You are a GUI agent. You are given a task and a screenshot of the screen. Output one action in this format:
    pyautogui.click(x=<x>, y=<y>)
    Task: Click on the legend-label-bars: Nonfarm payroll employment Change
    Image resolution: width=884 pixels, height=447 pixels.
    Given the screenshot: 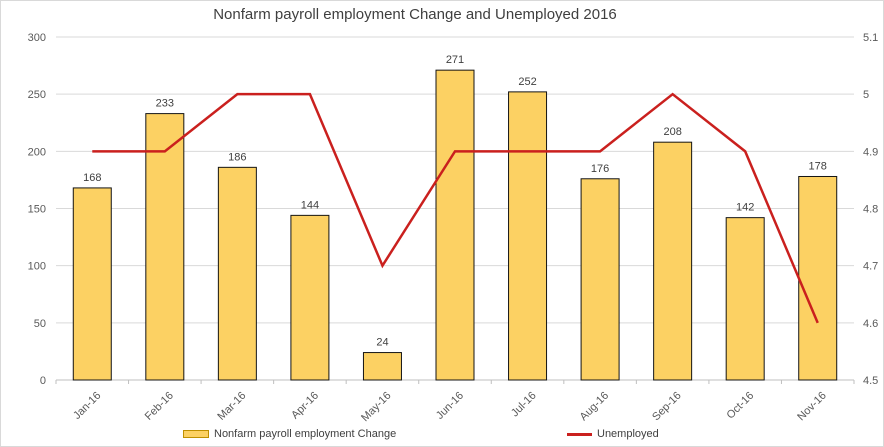 What is the action you would take?
    pyautogui.click(x=305, y=434)
    